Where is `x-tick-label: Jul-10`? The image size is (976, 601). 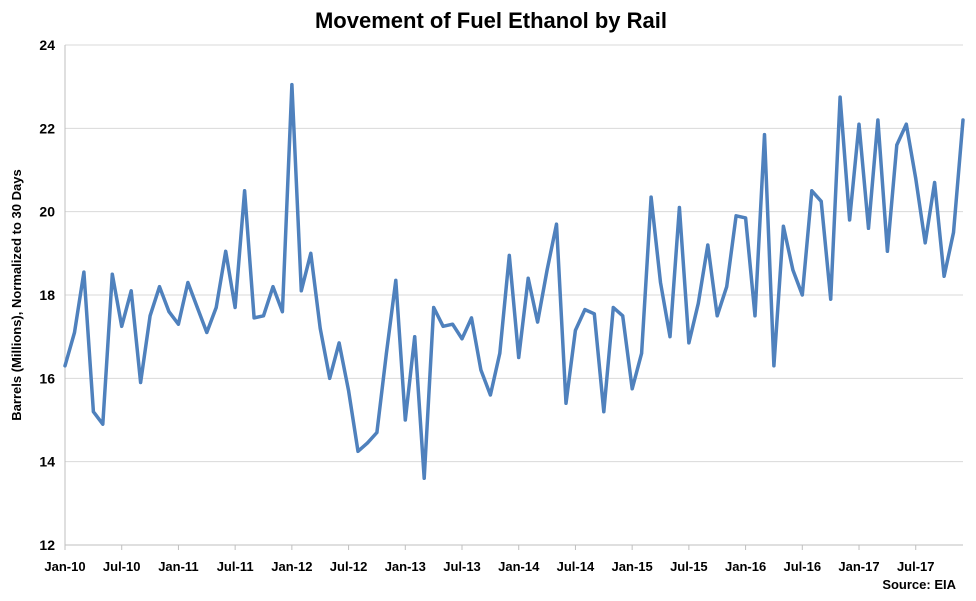
x-tick-label: Jul-10 is located at coordinates (122, 566).